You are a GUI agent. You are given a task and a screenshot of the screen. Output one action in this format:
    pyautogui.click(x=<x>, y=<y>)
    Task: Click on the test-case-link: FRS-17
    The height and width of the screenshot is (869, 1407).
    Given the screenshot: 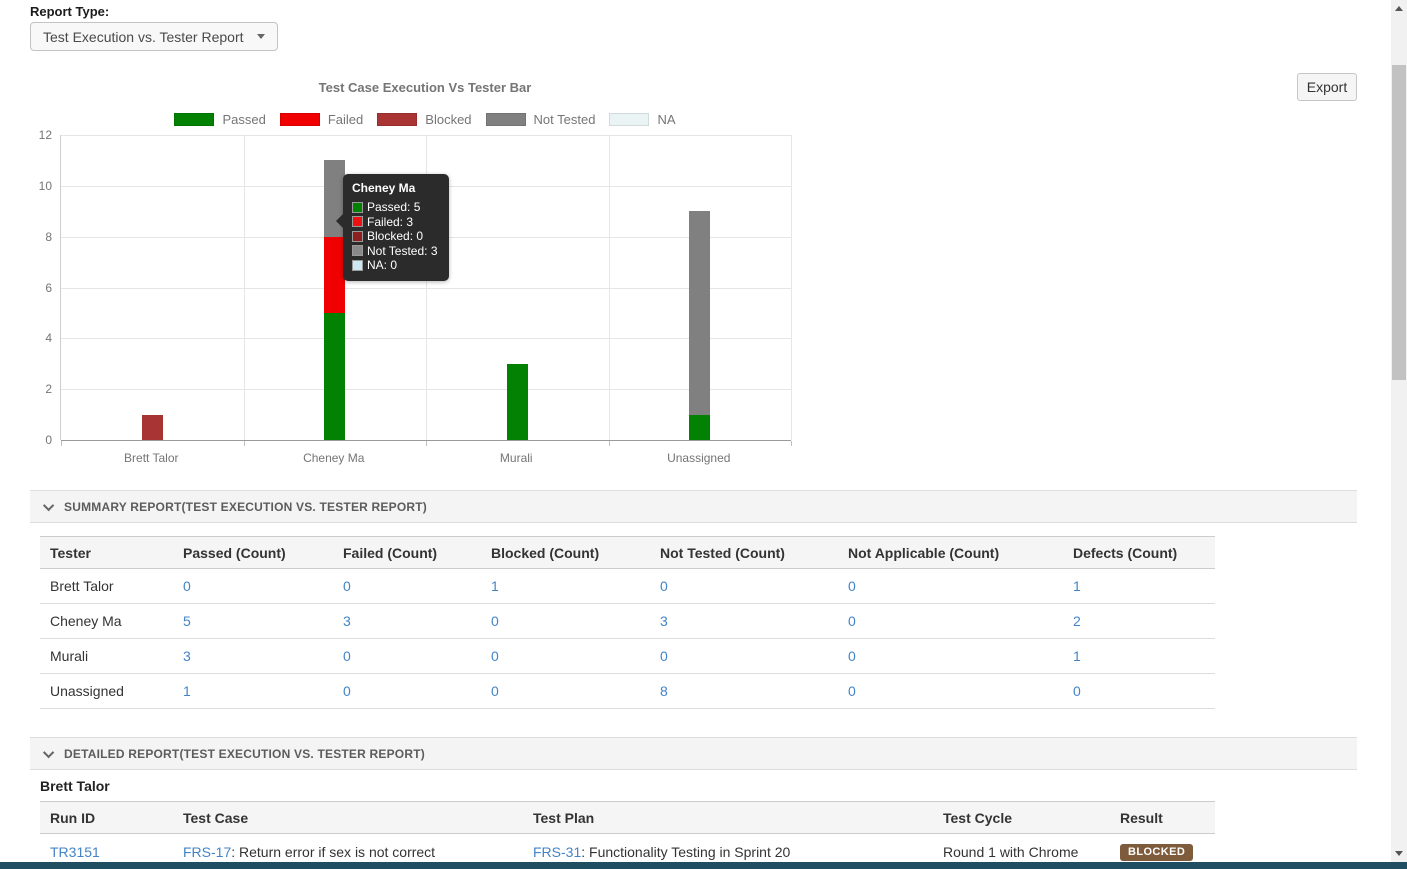 What is the action you would take?
    pyautogui.click(x=207, y=851)
    